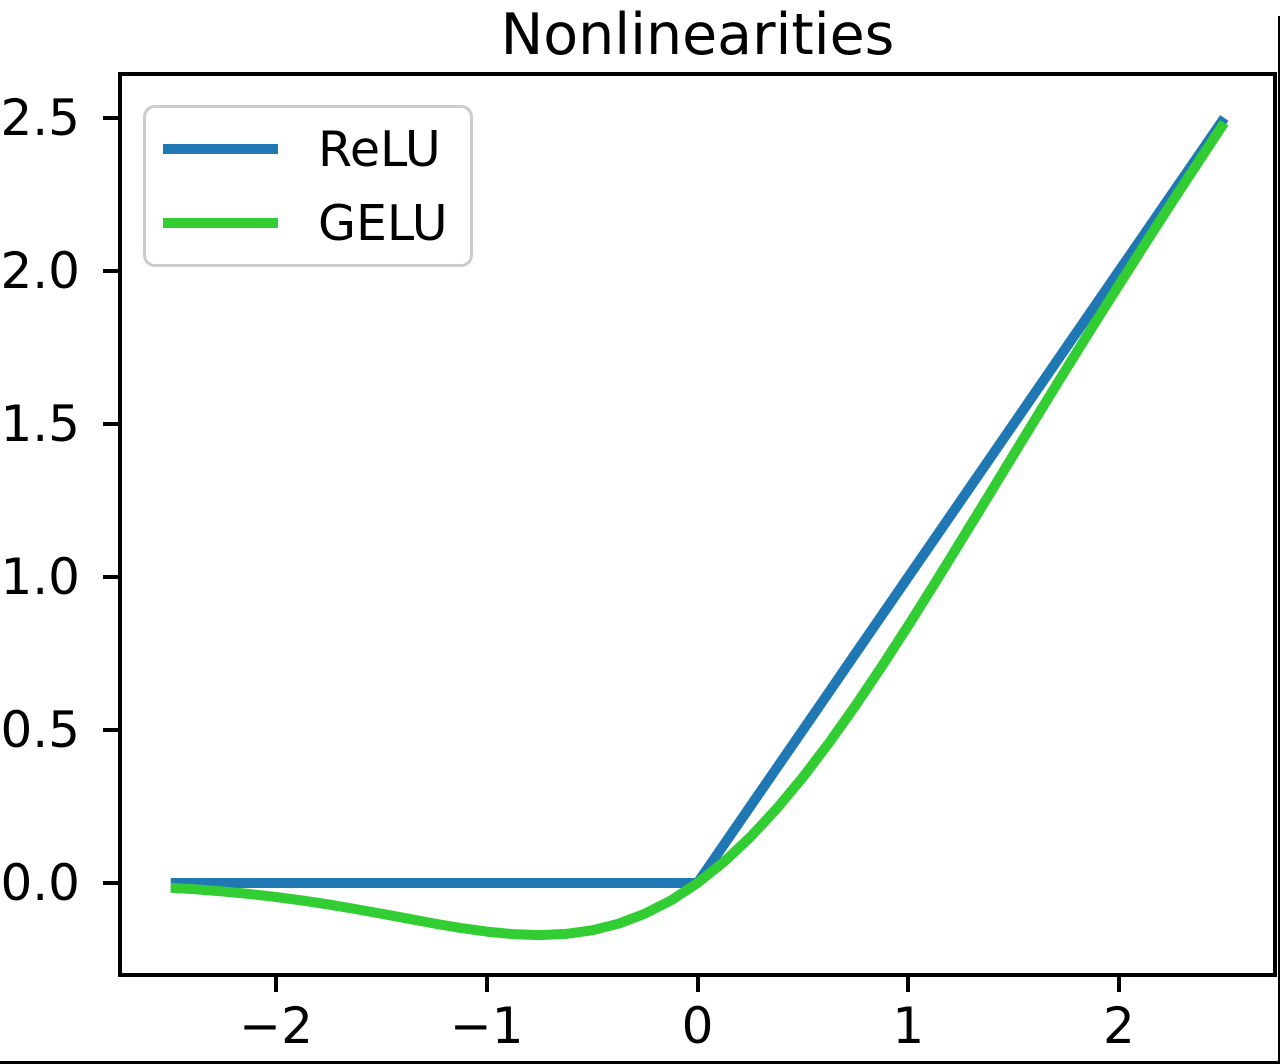  Describe the element at coordinates (40, 270) in the screenshot. I see `y-tick-label: 2.0` at that location.